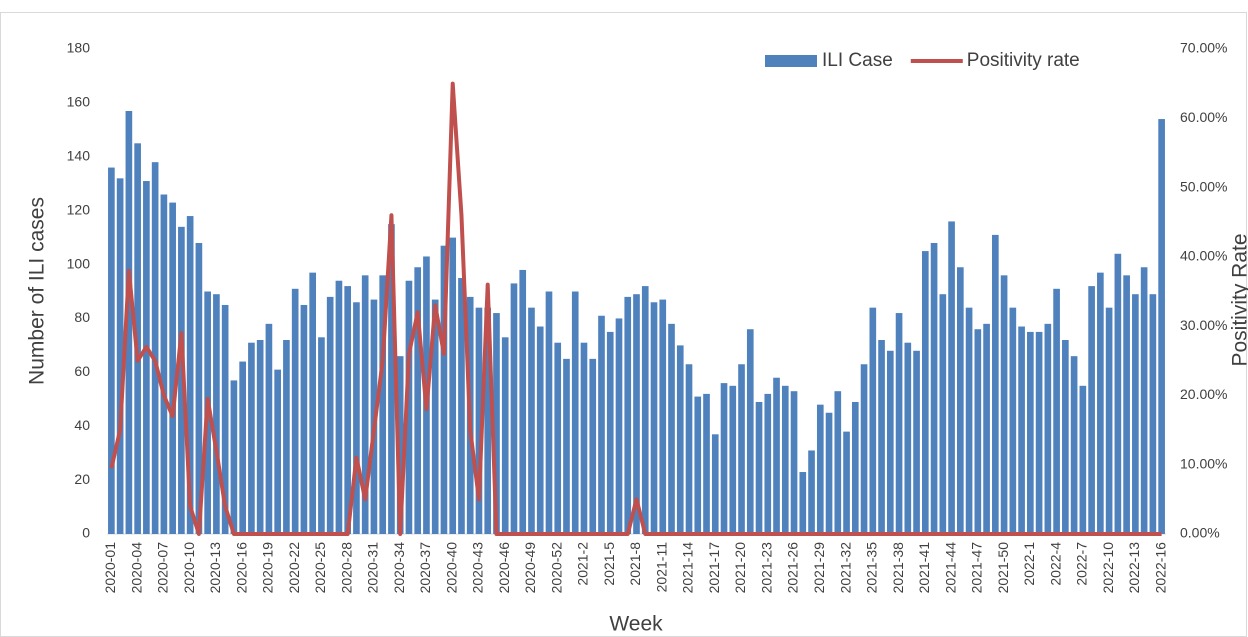 The width and height of the screenshot is (1248, 637). What do you see at coordinates (425, 568) in the screenshot?
I see `x-tick-label: 2020-37` at bounding box center [425, 568].